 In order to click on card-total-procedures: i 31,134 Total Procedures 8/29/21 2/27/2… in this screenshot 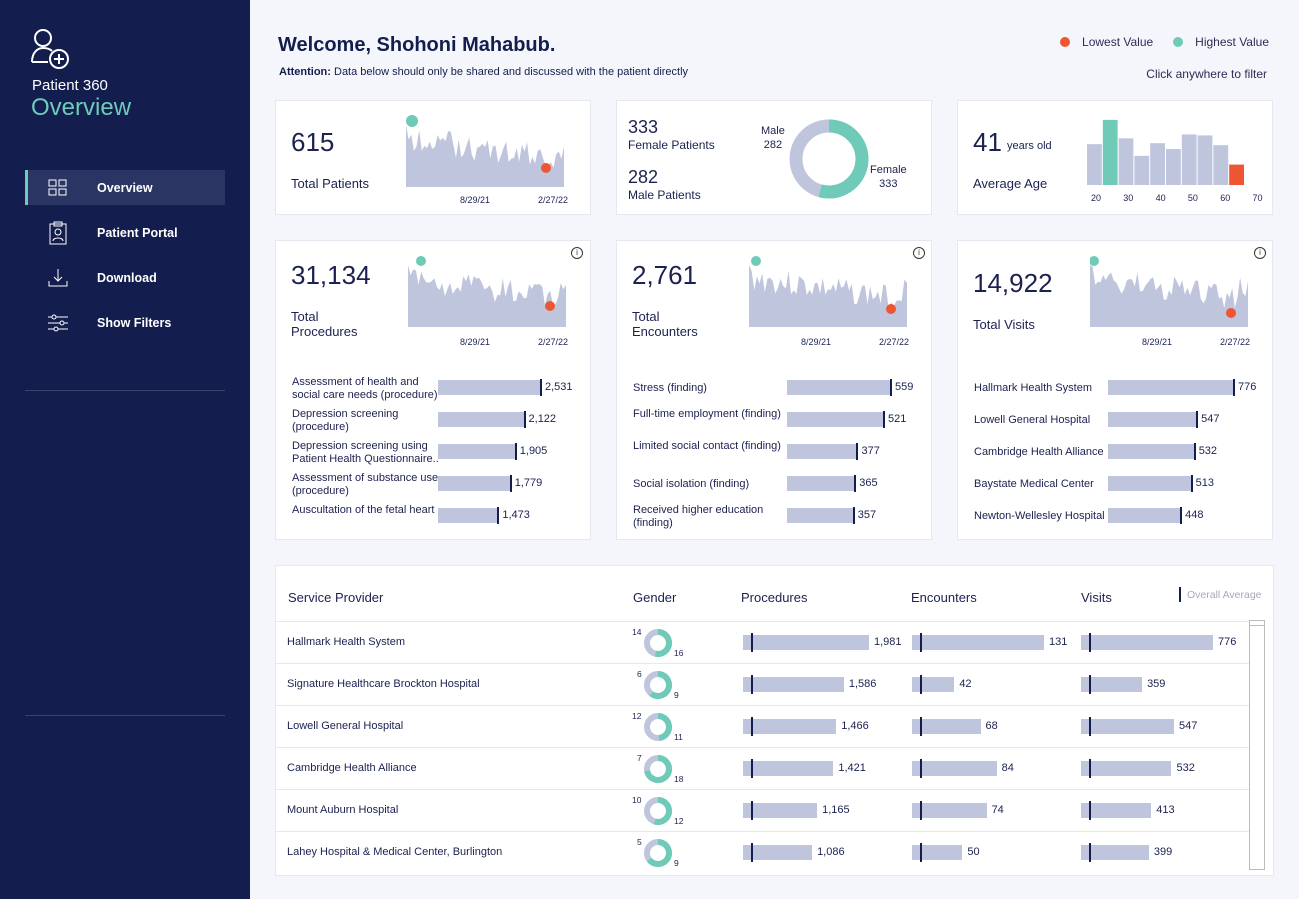, I will do `click(433, 390)`.